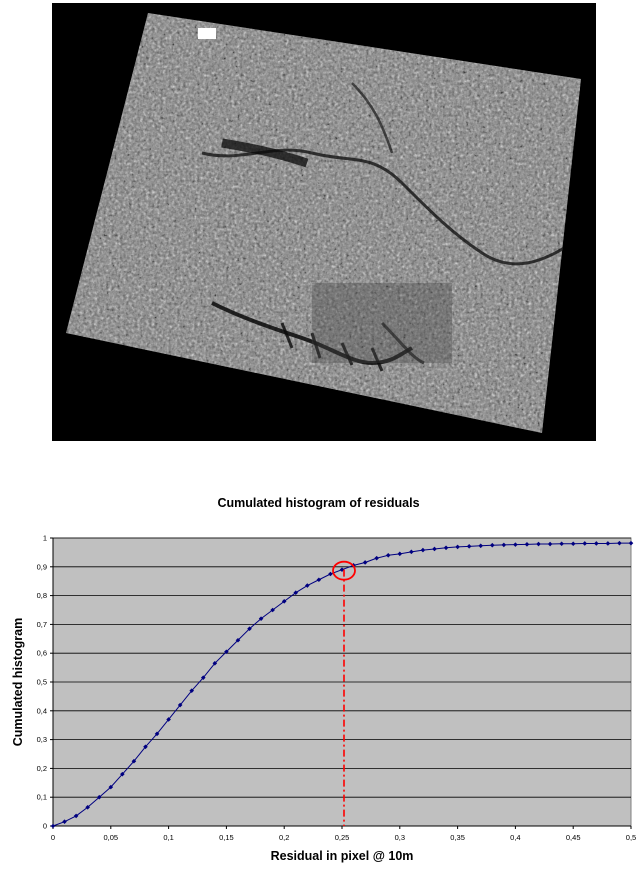 Image resolution: width=637 pixels, height=869 pixels. Describe the element at coordinates (207, 33) in the screenshot. I see `image-gap` at that location.